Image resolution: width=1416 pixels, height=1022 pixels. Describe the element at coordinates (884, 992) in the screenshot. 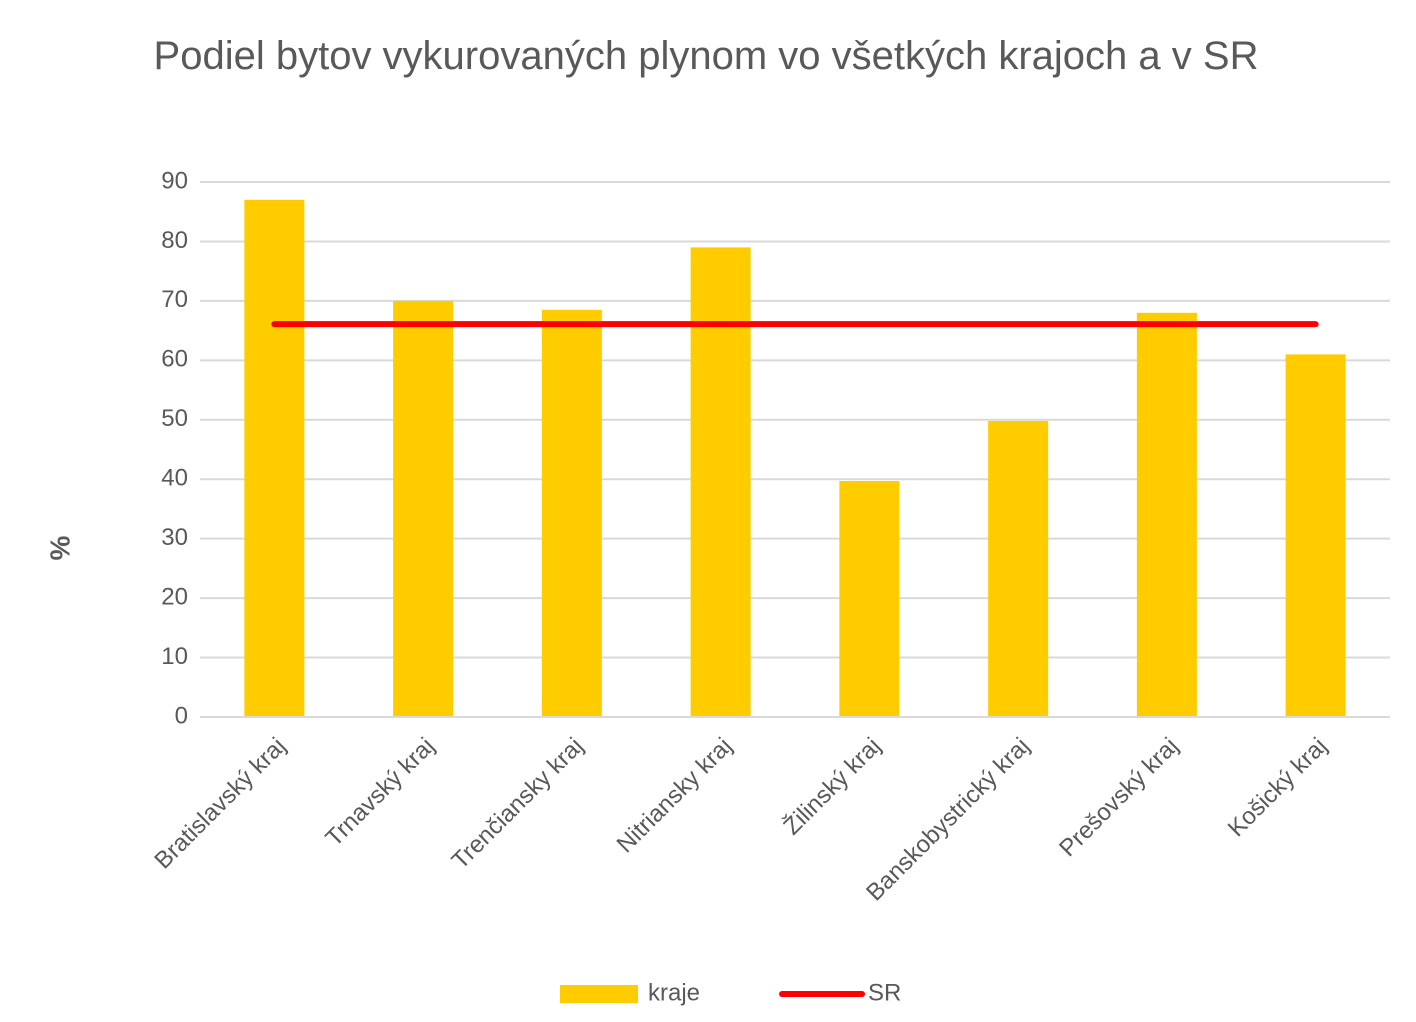

I see `legend-label: SR` at that location.